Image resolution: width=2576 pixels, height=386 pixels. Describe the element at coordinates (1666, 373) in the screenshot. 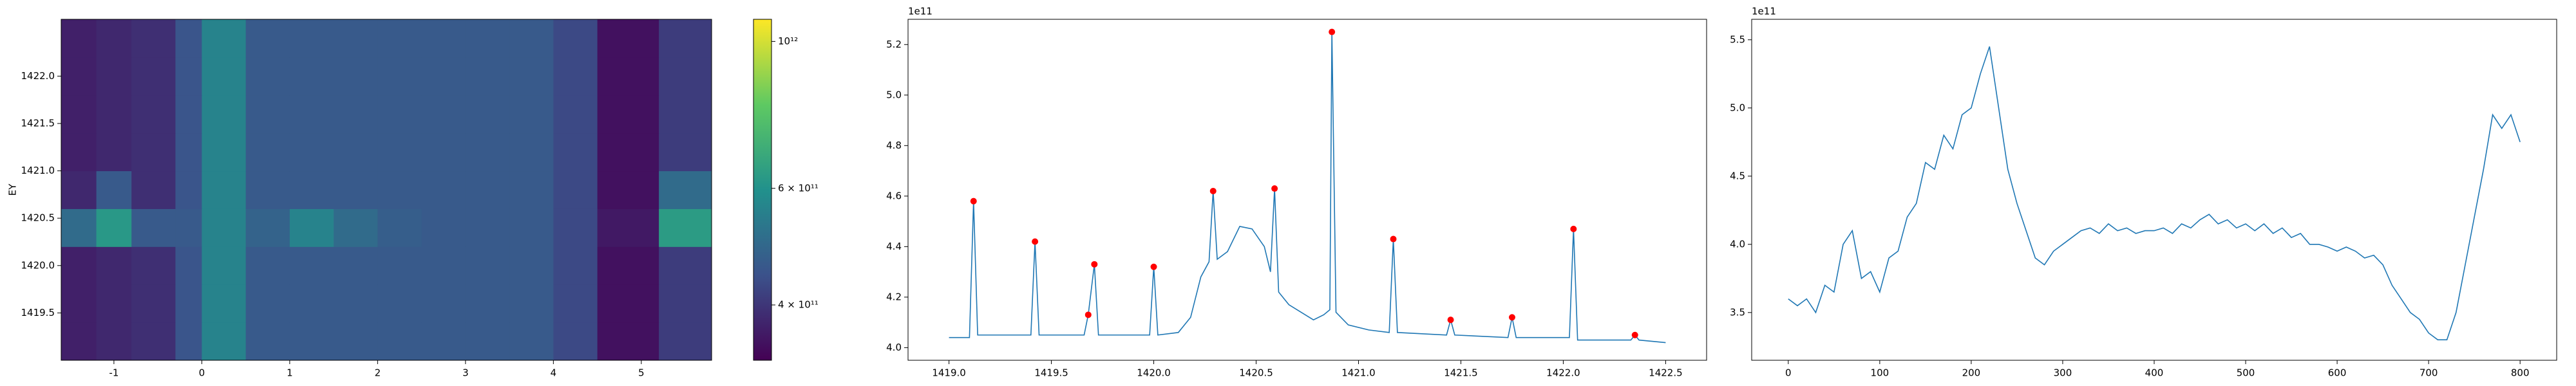

I see `x-tick-label: 1422.5` at that location.